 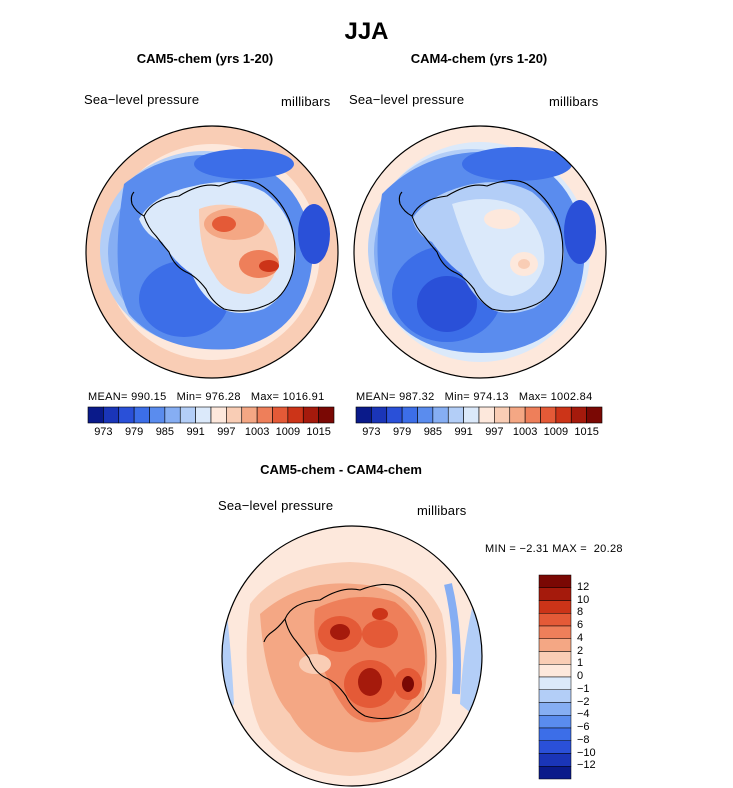 I want to click on panel1-stats: MEAN= 990.15 Min= 976.28 Max= 1016.91, so click(x=206, y=397).